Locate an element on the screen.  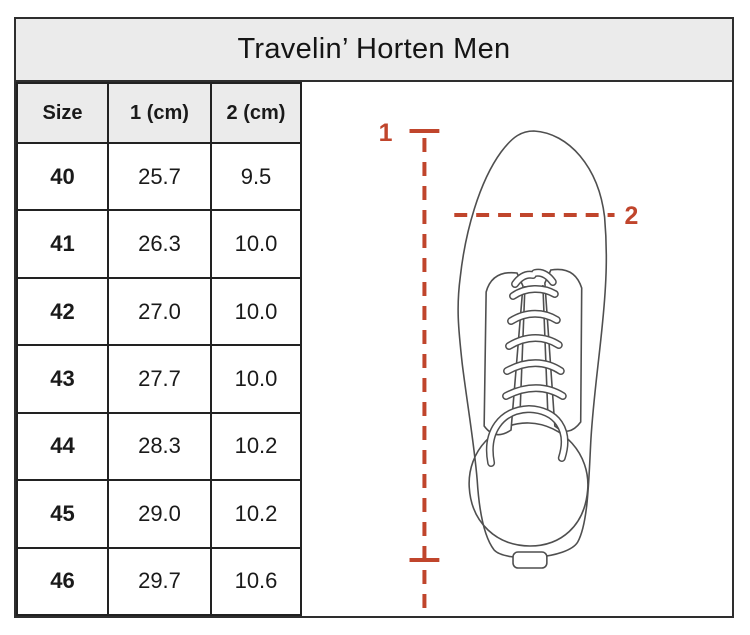
boot-outline is located at coordinates (532, 344).